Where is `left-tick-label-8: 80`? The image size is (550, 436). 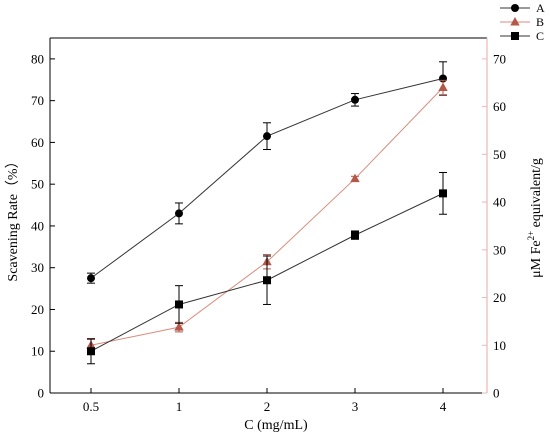 left-tick-label-8: 80 is located at coordinates (37, 58).